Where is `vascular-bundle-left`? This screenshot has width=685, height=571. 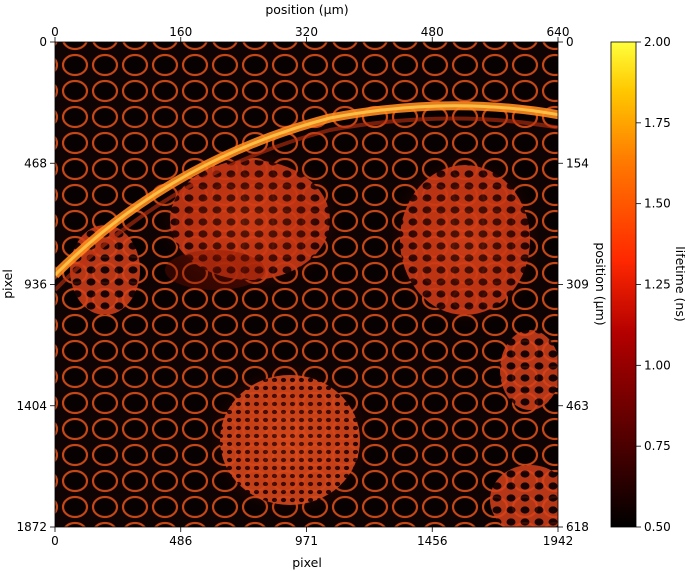
vascular-bundle-left is located at coordinates (105, 270).